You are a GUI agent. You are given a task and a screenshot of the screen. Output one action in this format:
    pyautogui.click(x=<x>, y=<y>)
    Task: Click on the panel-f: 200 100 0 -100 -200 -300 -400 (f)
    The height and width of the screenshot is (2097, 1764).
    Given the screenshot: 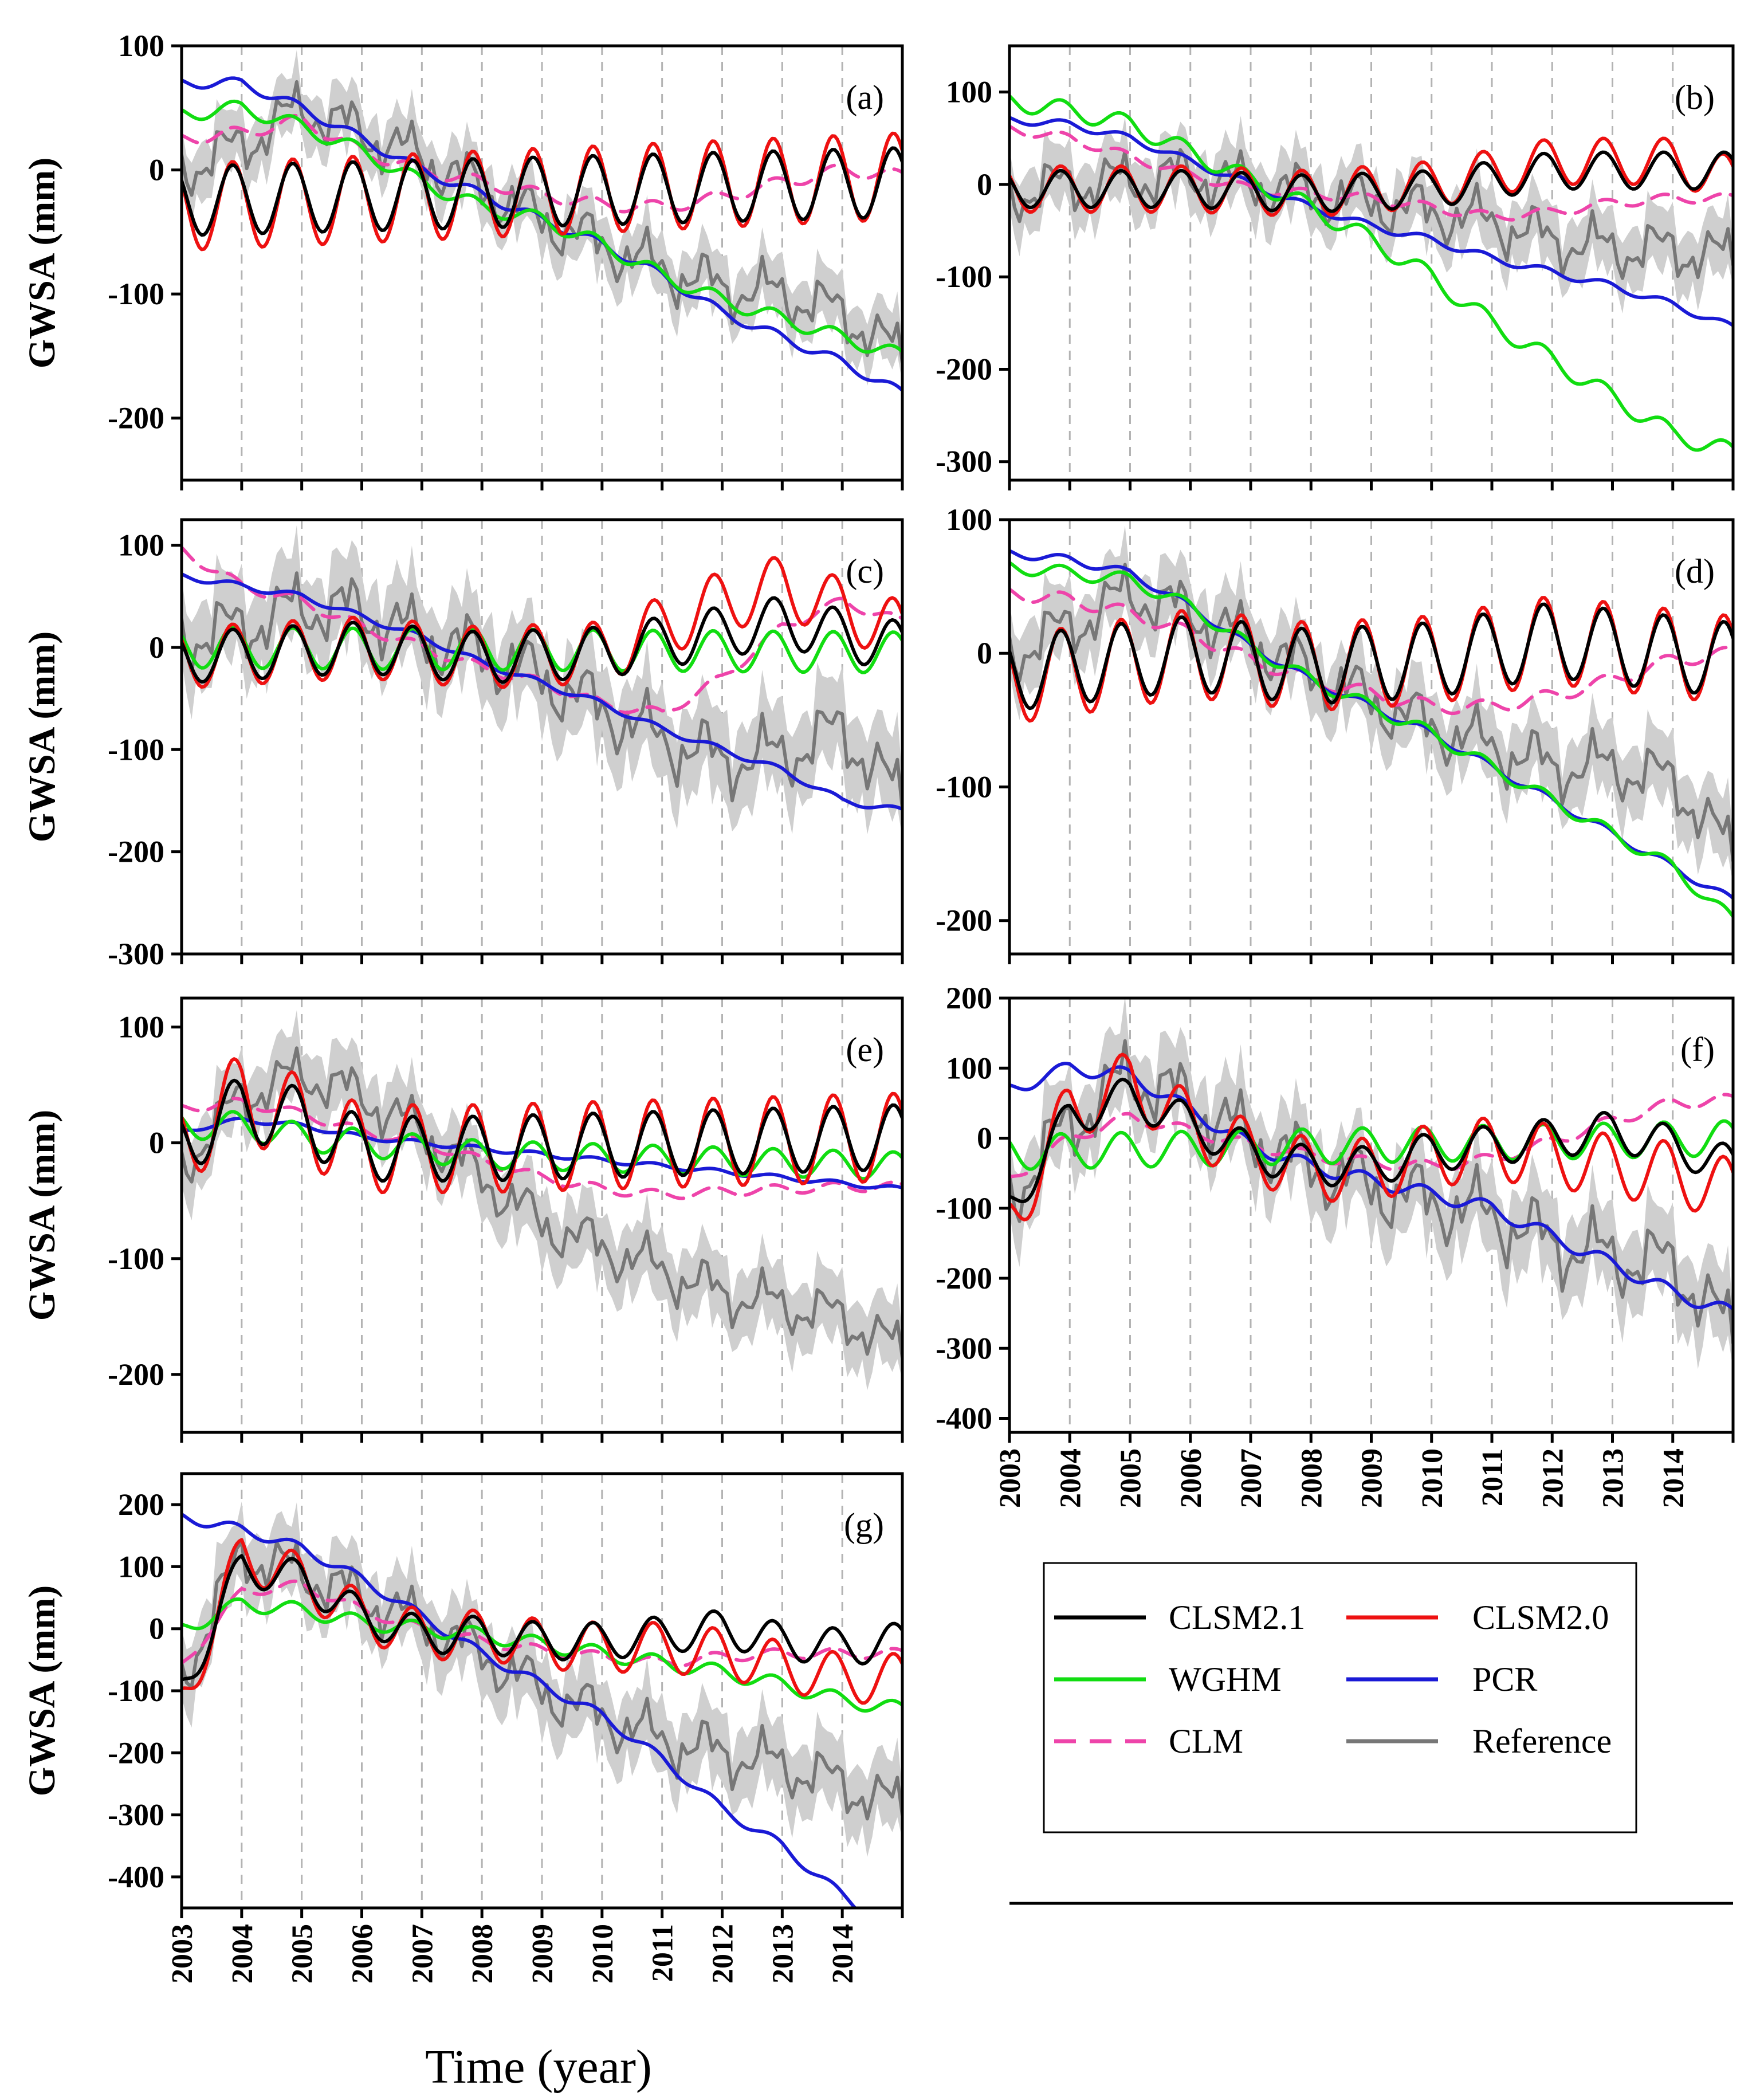 What is the action you would take?
    pyautogui.click(x=1335, y=1212)
    